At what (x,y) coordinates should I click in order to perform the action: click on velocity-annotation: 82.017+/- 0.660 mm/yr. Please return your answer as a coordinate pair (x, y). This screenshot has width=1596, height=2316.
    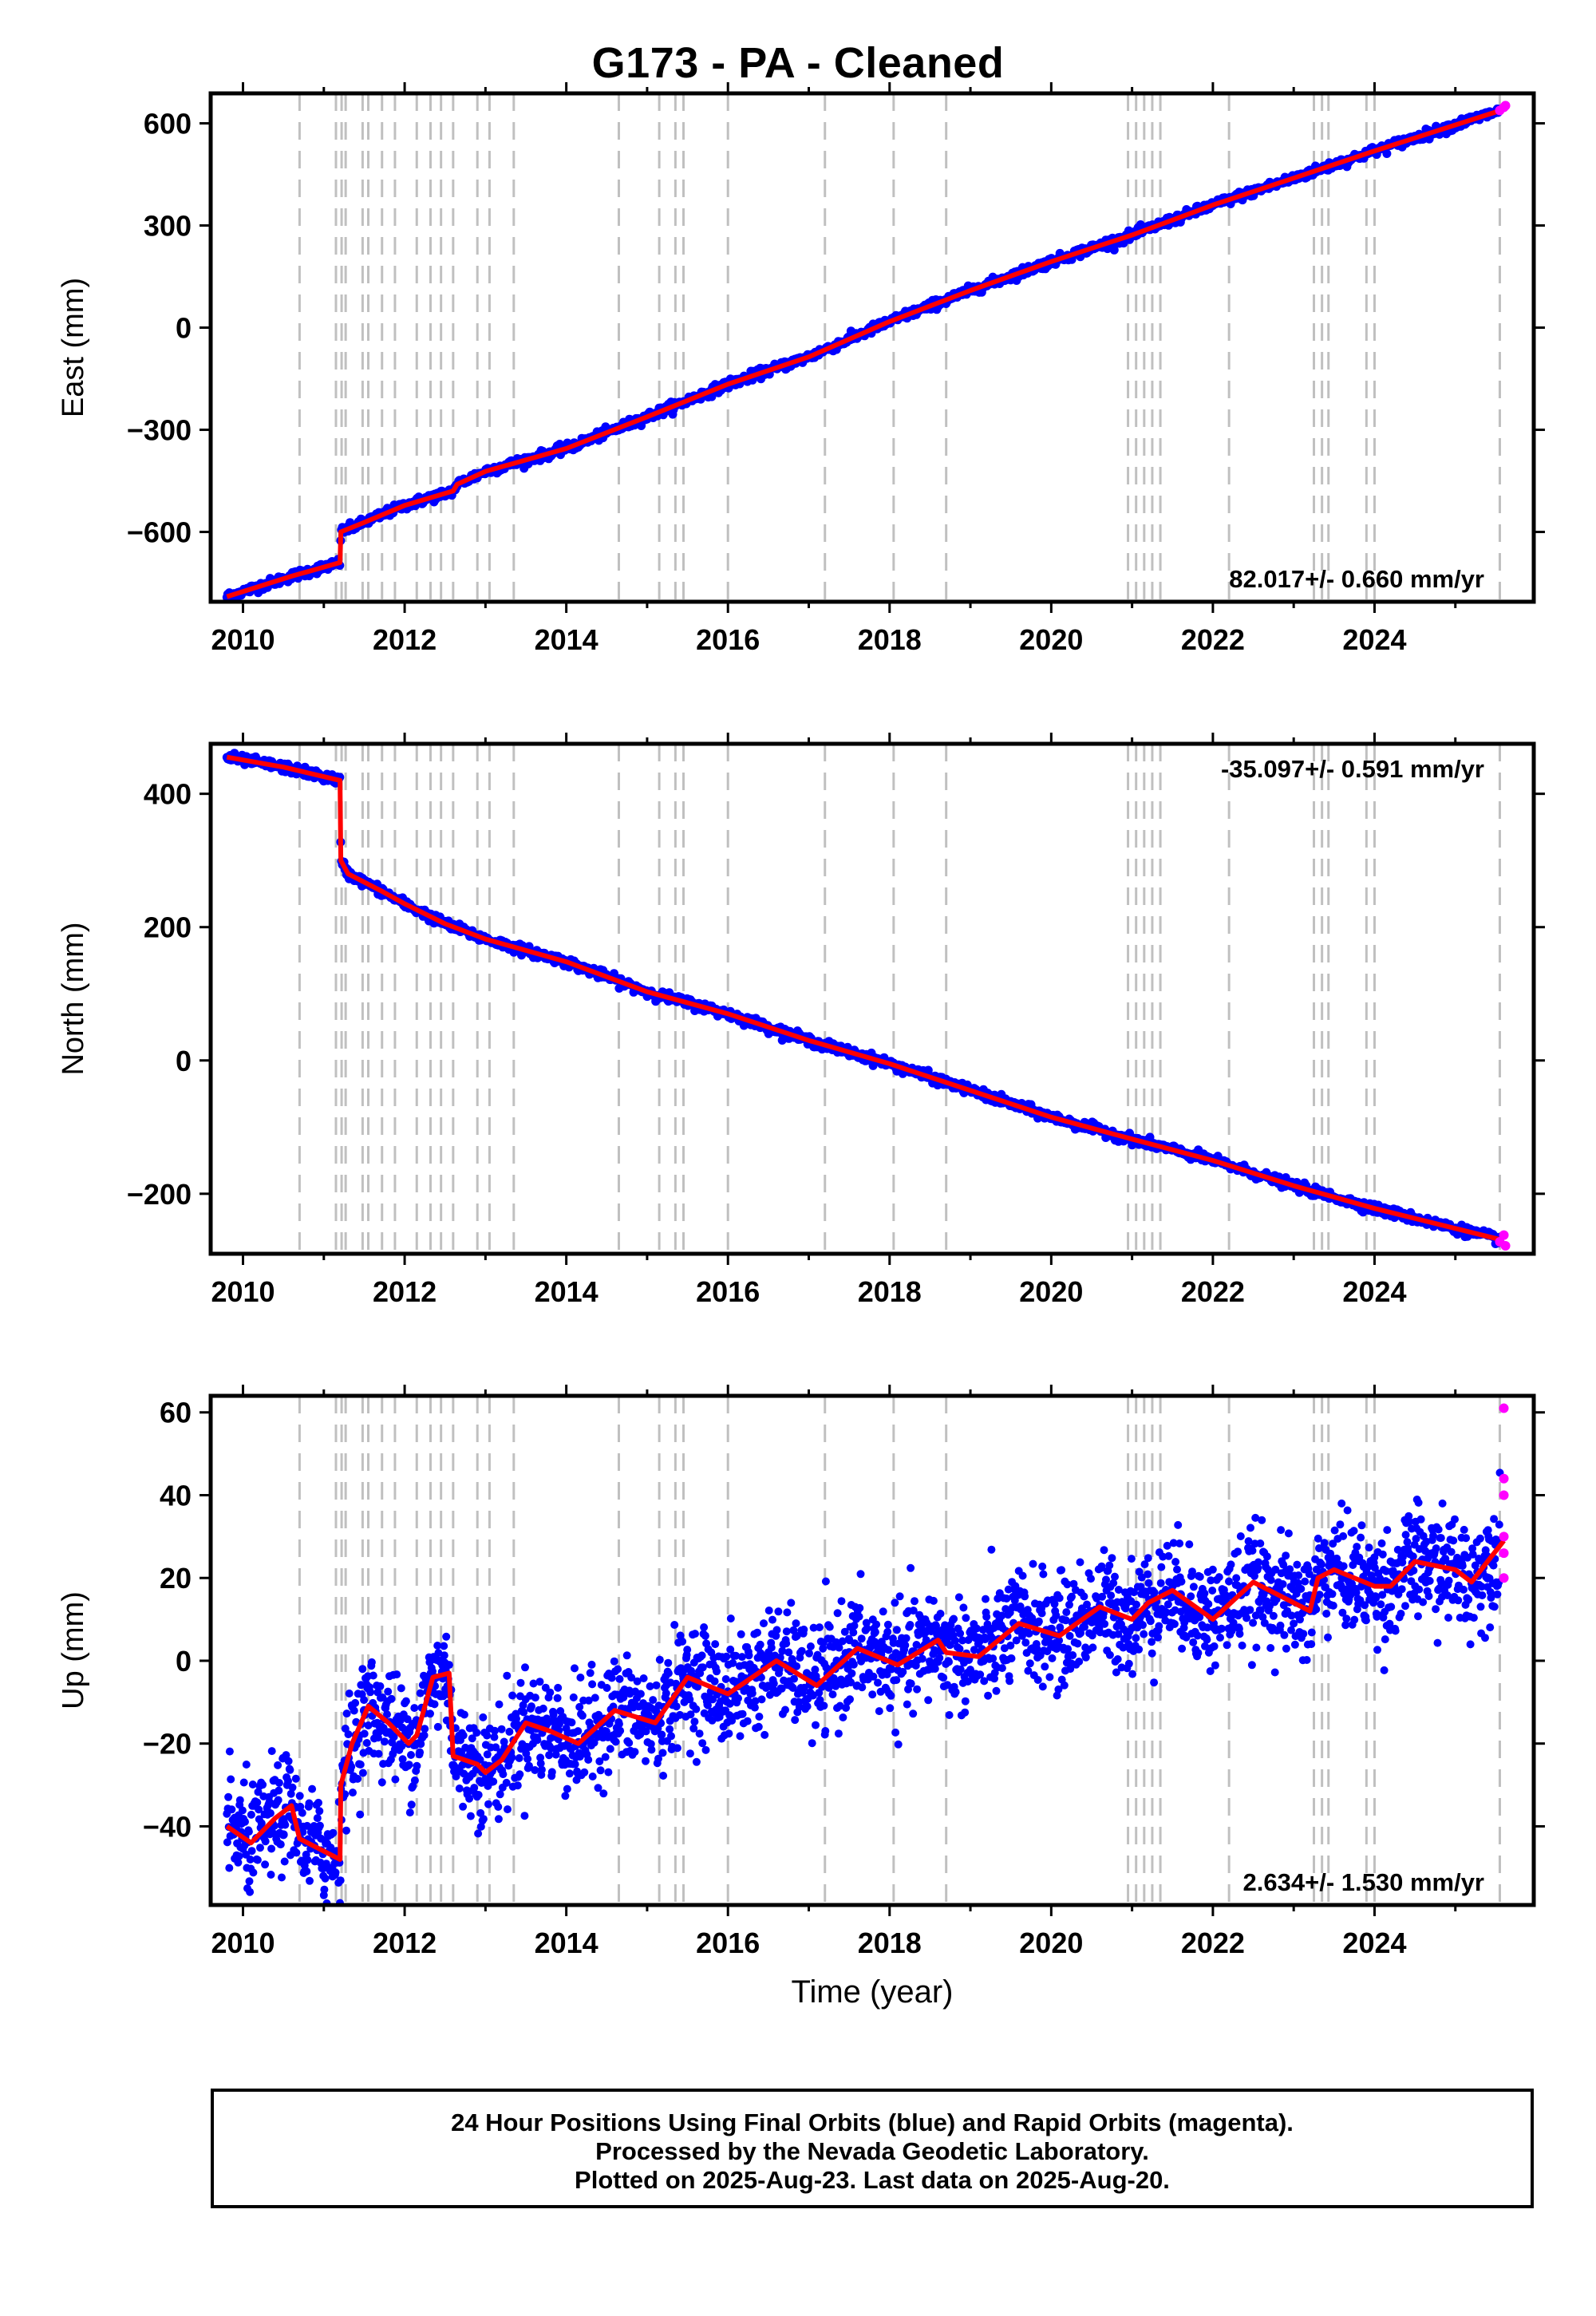
    Looking at the image, I should click on (1356, 579).